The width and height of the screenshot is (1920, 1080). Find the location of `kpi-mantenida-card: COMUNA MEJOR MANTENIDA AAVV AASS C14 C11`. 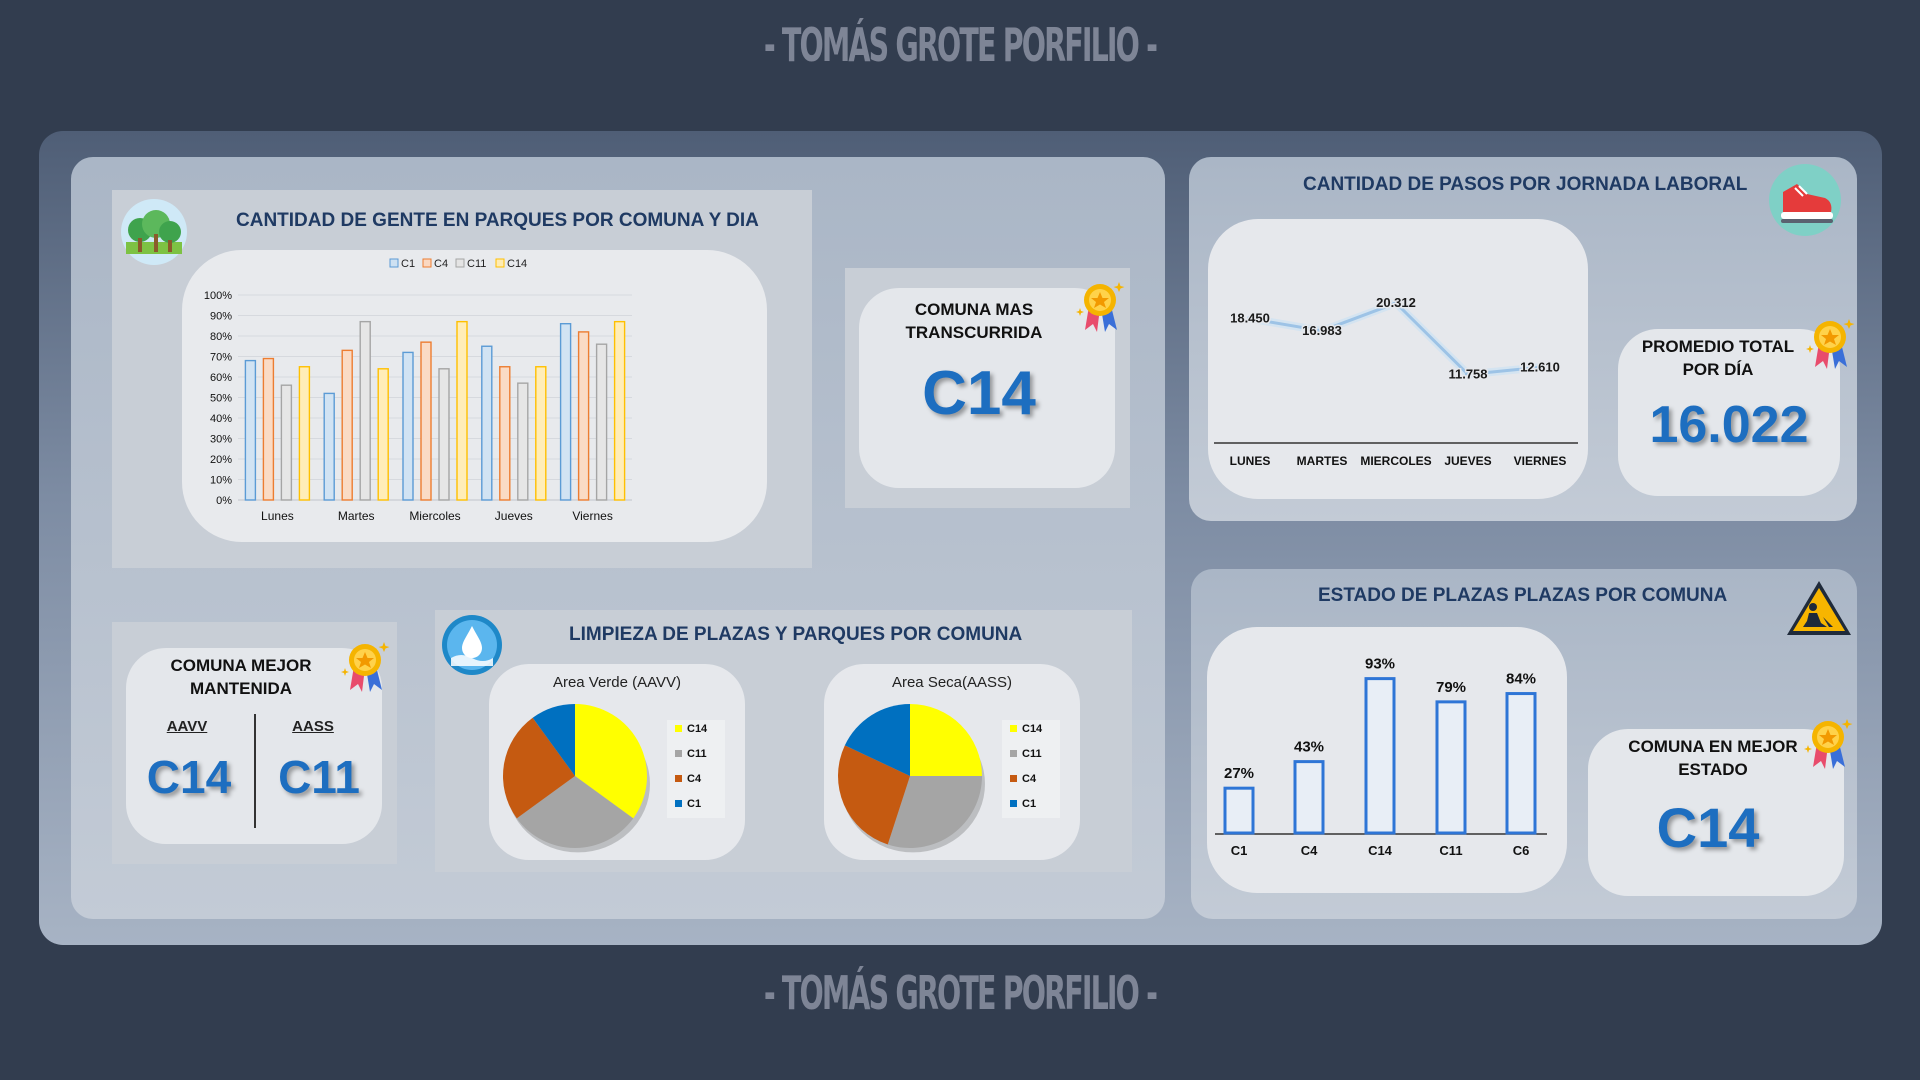

kpi-mantenida-card: COMUNA MEJOR MANTENIDA AAVV AASS C14 C11 is located at coordinates (254, 743).